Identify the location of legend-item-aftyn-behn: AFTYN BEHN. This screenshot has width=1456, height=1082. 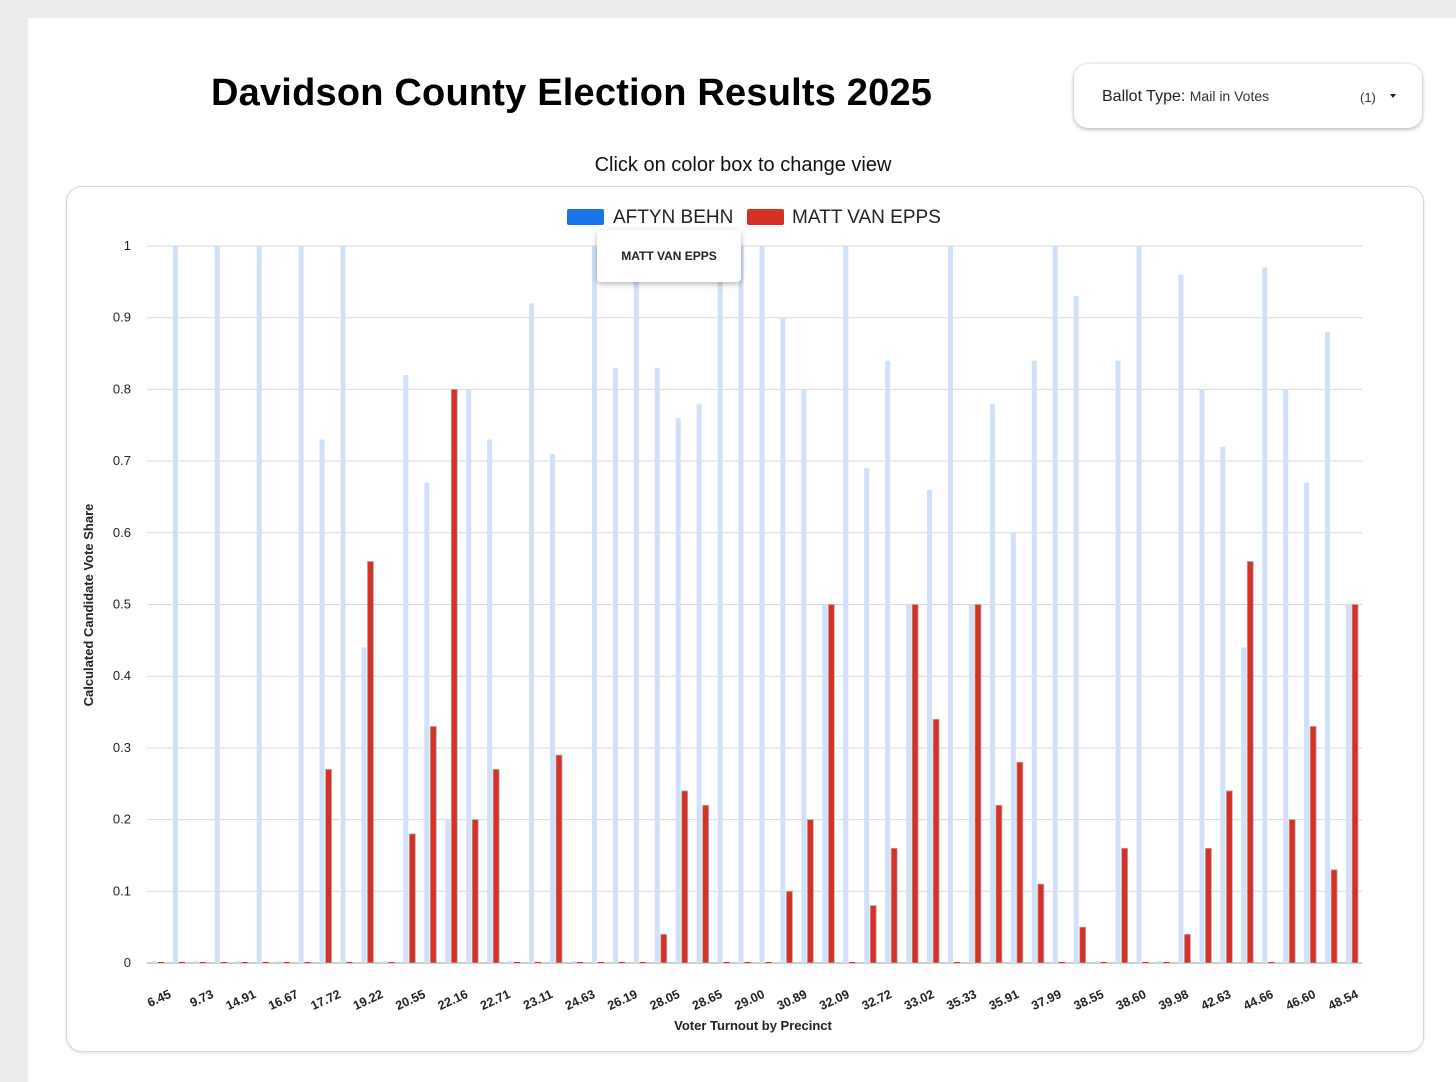
(650, 217).